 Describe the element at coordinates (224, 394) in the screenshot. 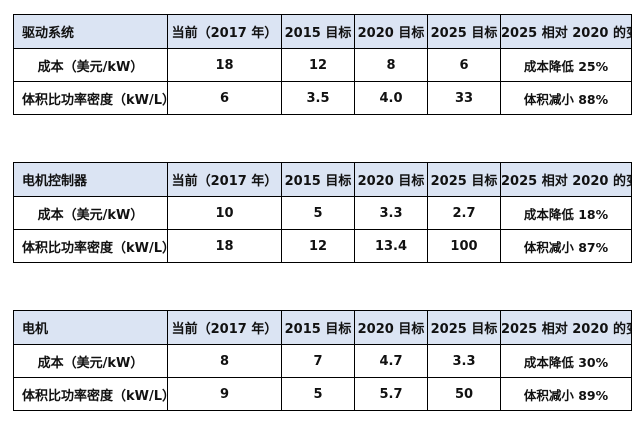

I see `cell-current: 9` at that location.